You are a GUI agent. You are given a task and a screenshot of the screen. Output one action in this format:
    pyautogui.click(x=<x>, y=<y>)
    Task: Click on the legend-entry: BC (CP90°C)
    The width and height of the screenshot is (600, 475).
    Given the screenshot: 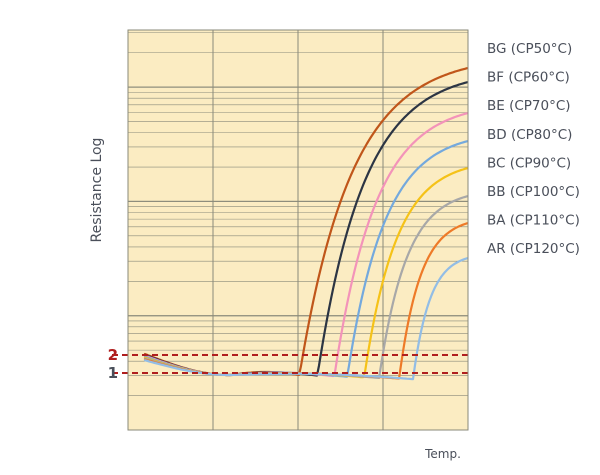 What is the action you would take?
    pyautogui.click(x=529, y=163)
    